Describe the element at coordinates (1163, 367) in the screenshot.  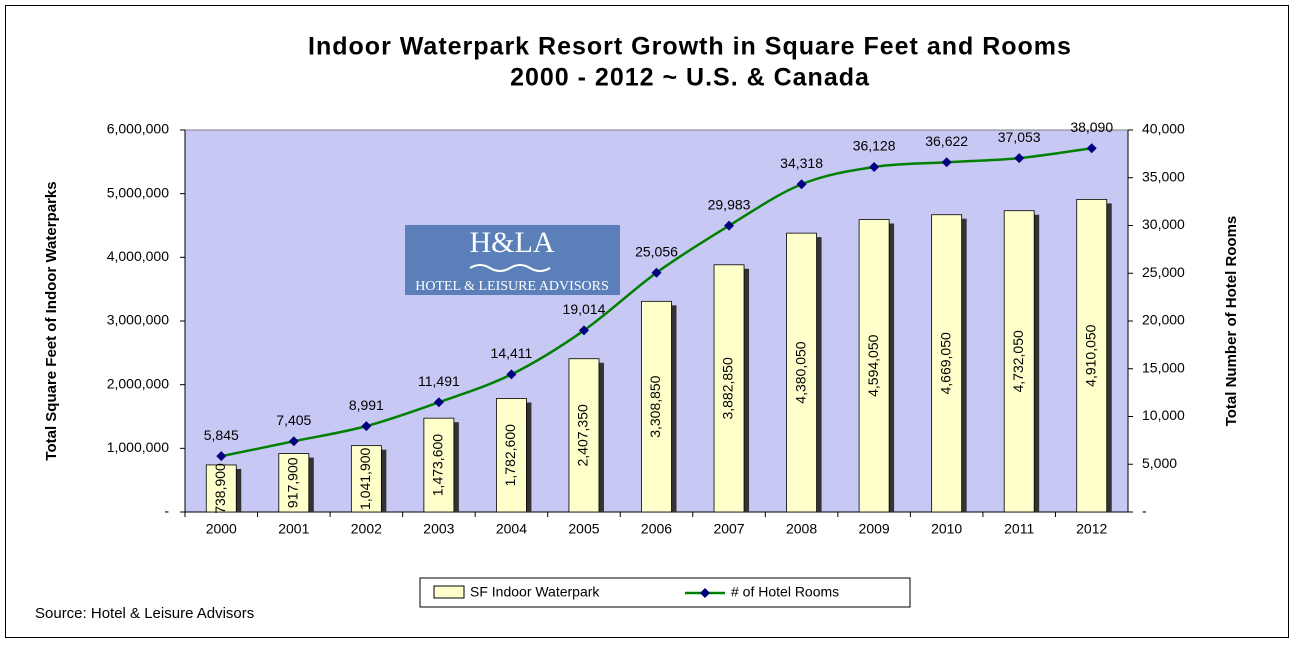
I see `y2-tick-label: 15,000` at that location.